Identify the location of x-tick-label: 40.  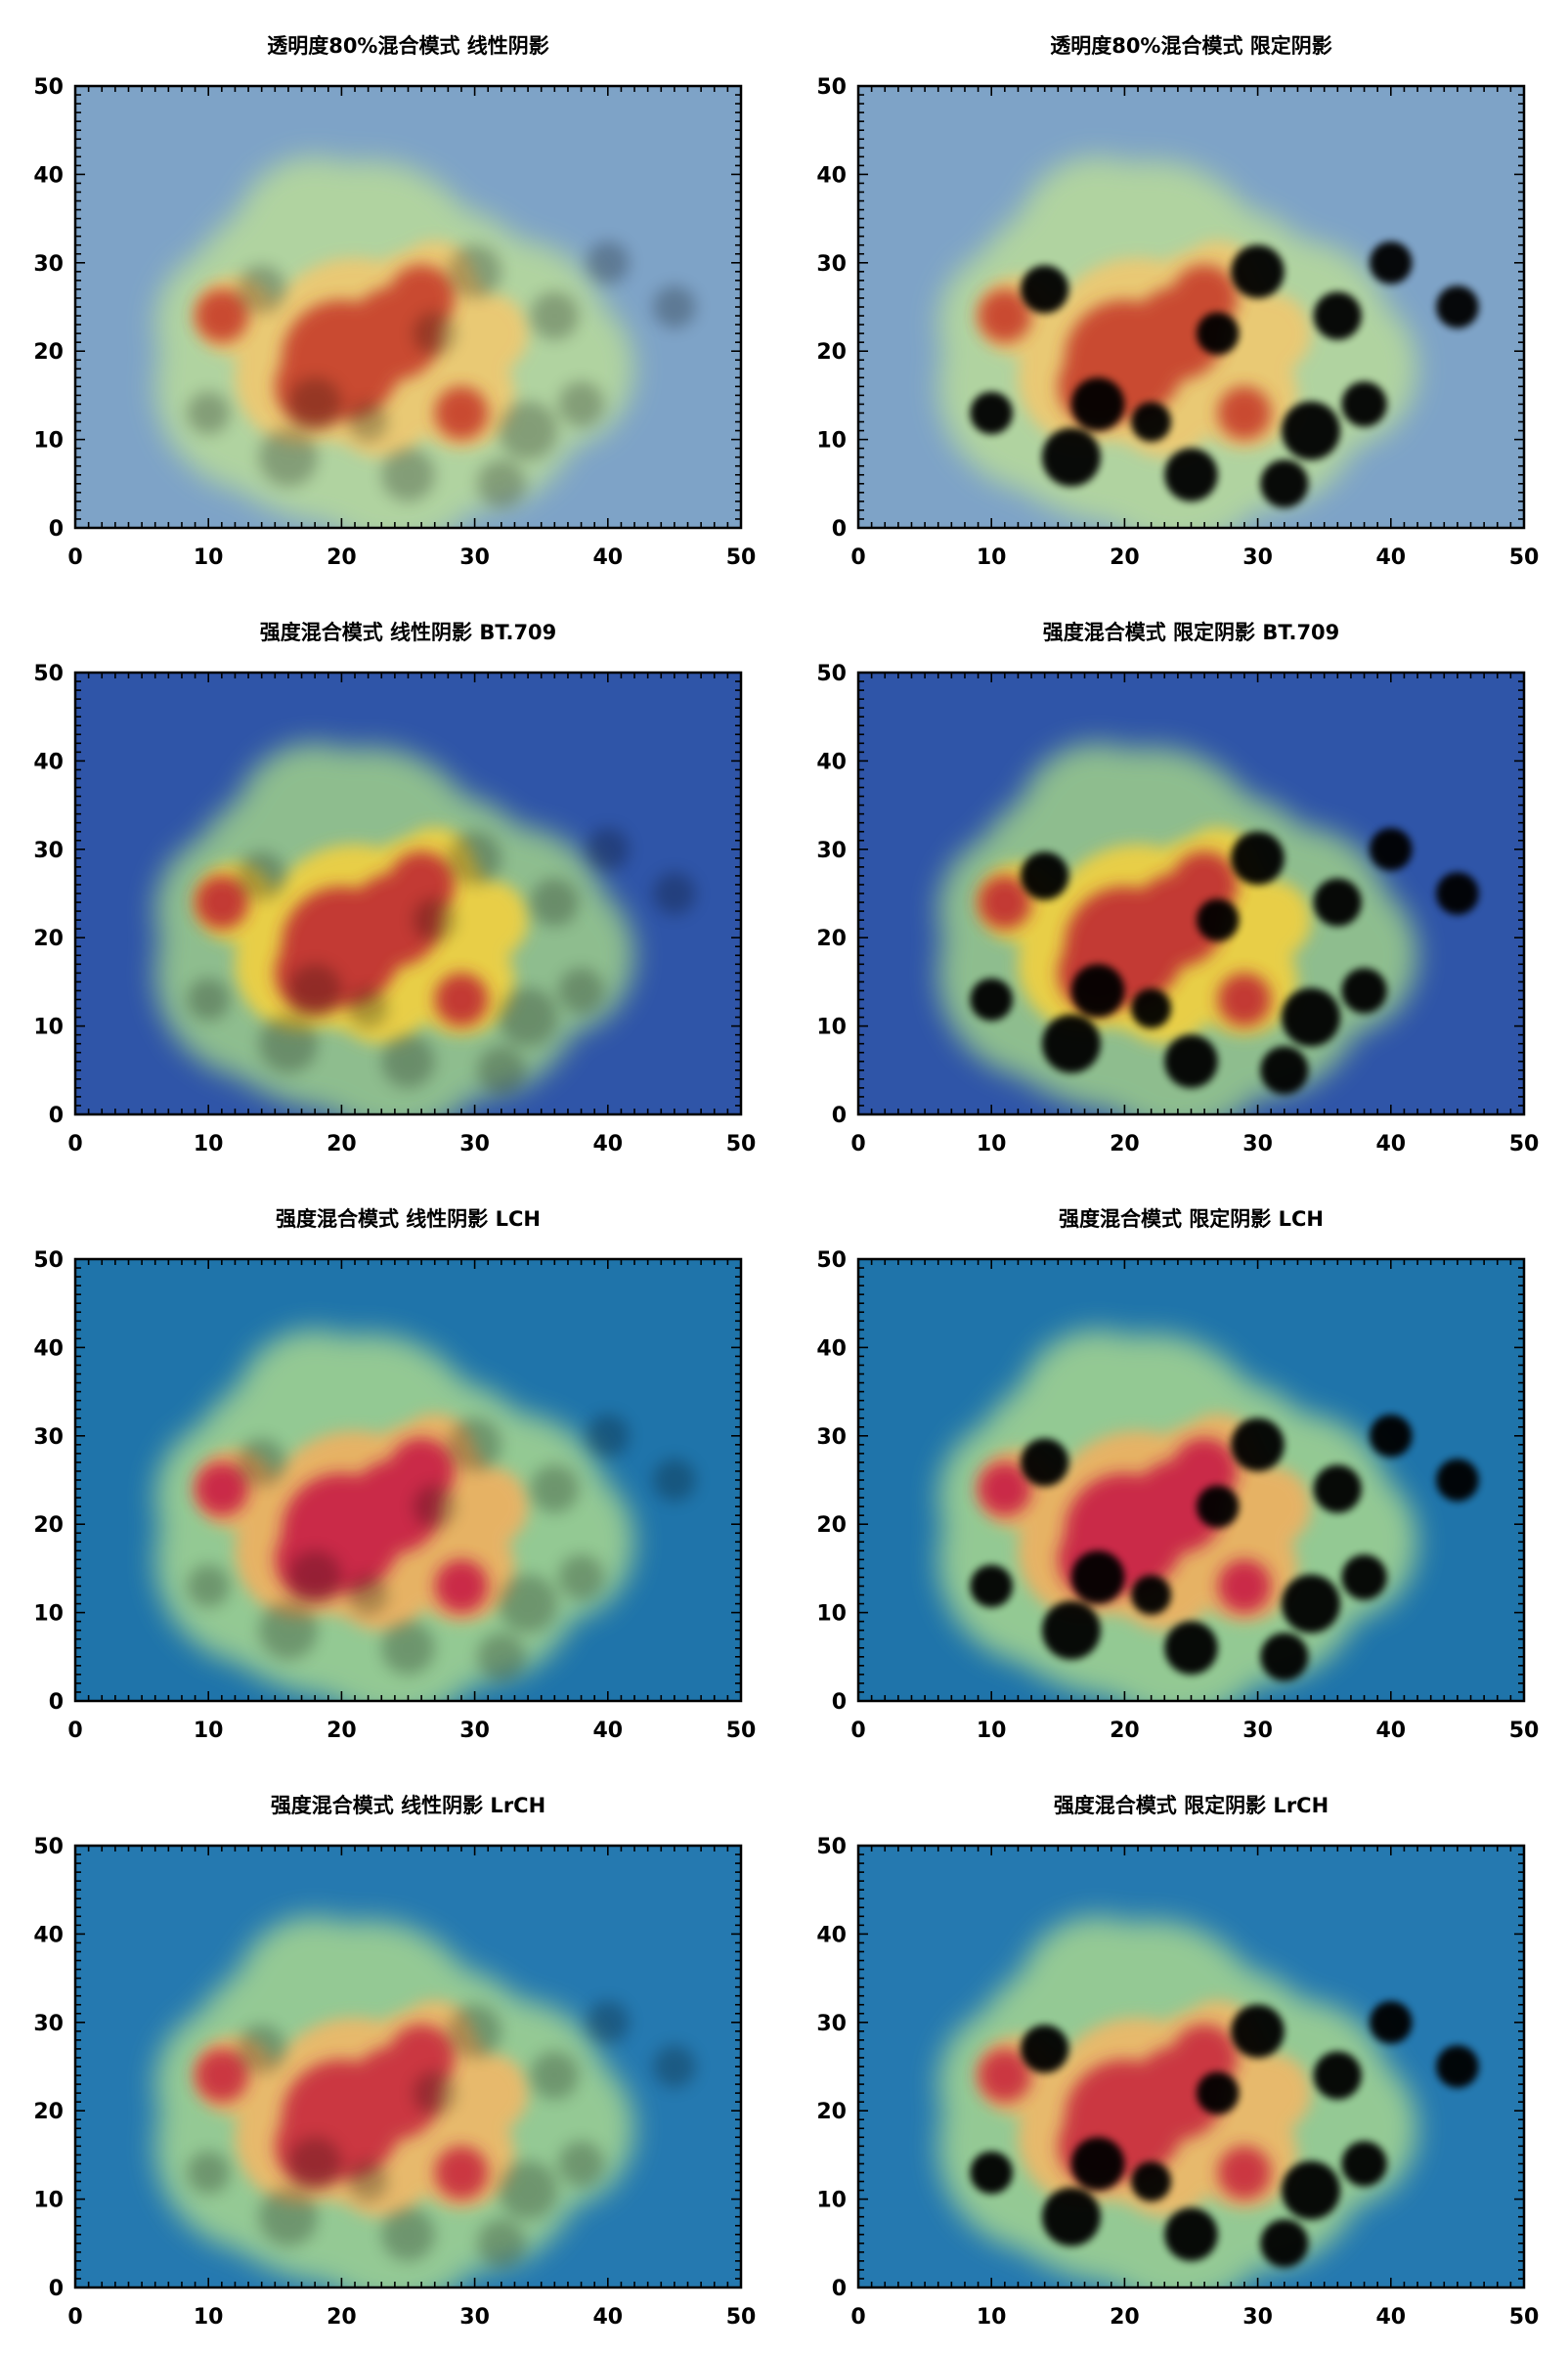
(1390, 1731).